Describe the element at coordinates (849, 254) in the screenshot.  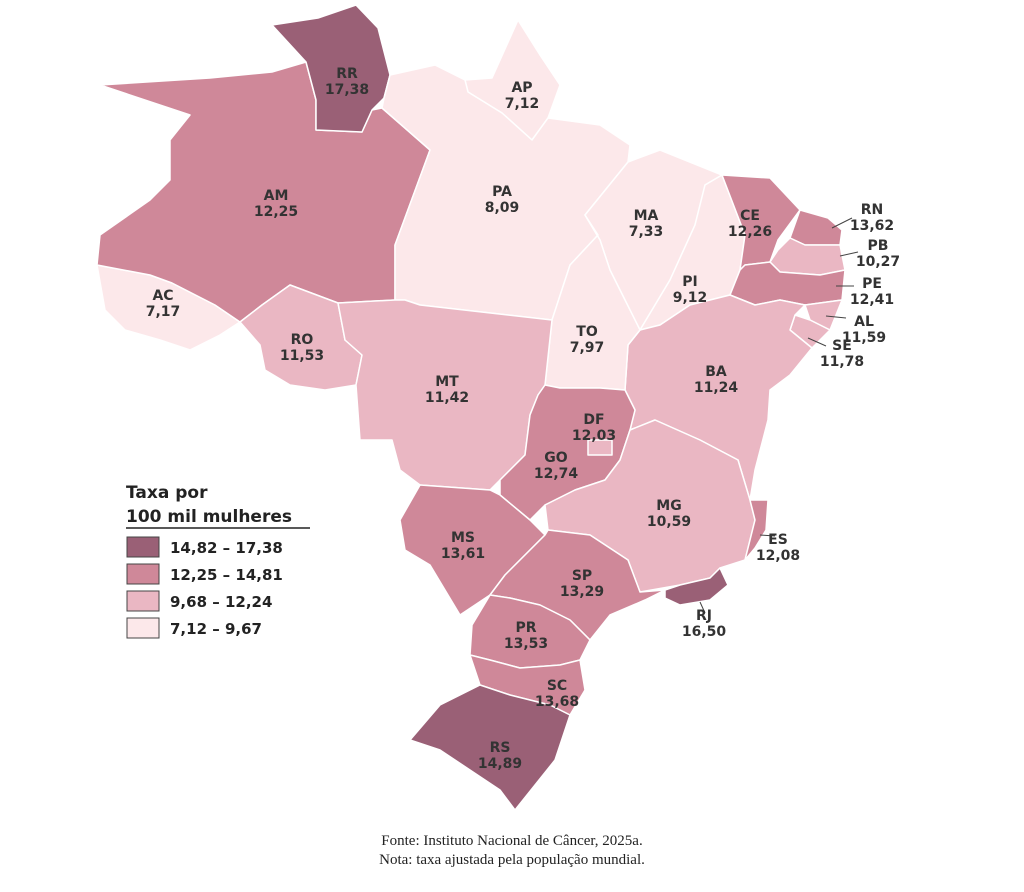
I see `leader-pb` at that location.